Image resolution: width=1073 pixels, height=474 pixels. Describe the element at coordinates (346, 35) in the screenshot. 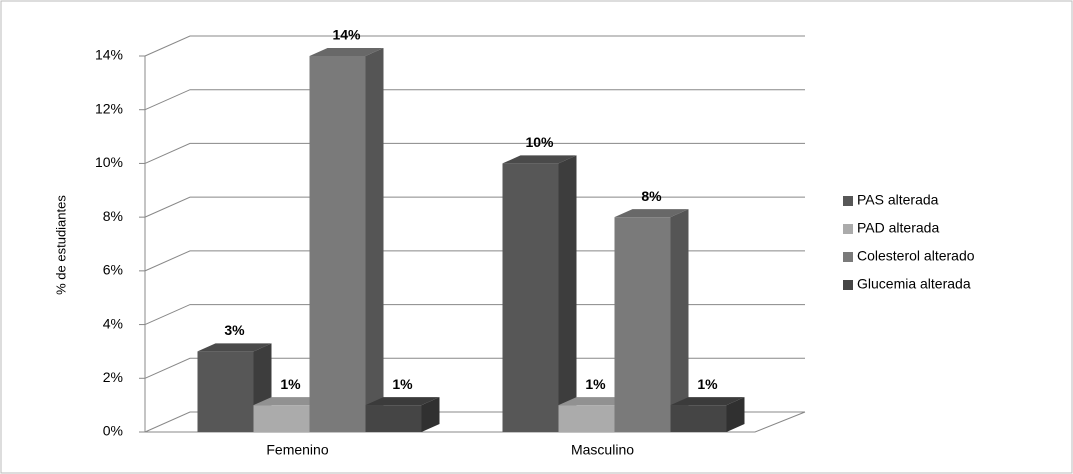

I see `value-label: 14%` at that location.